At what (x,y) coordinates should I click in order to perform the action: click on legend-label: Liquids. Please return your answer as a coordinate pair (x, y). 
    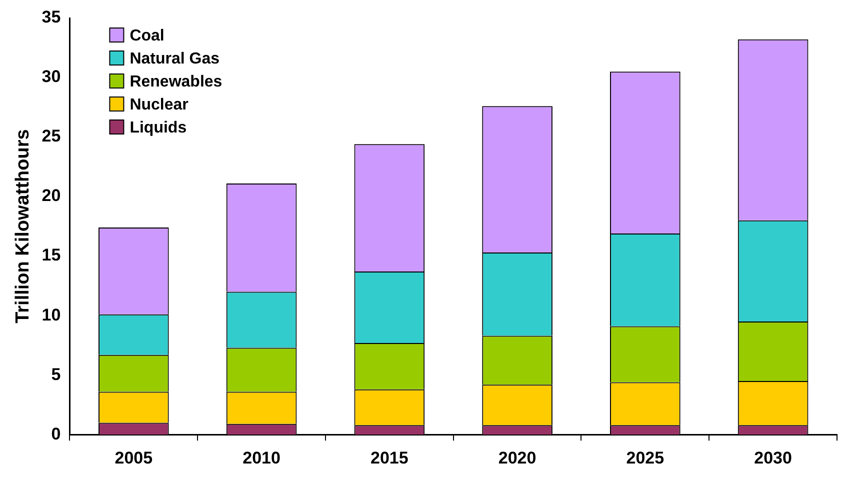
    Looking at the image, I should click on (158, 127).